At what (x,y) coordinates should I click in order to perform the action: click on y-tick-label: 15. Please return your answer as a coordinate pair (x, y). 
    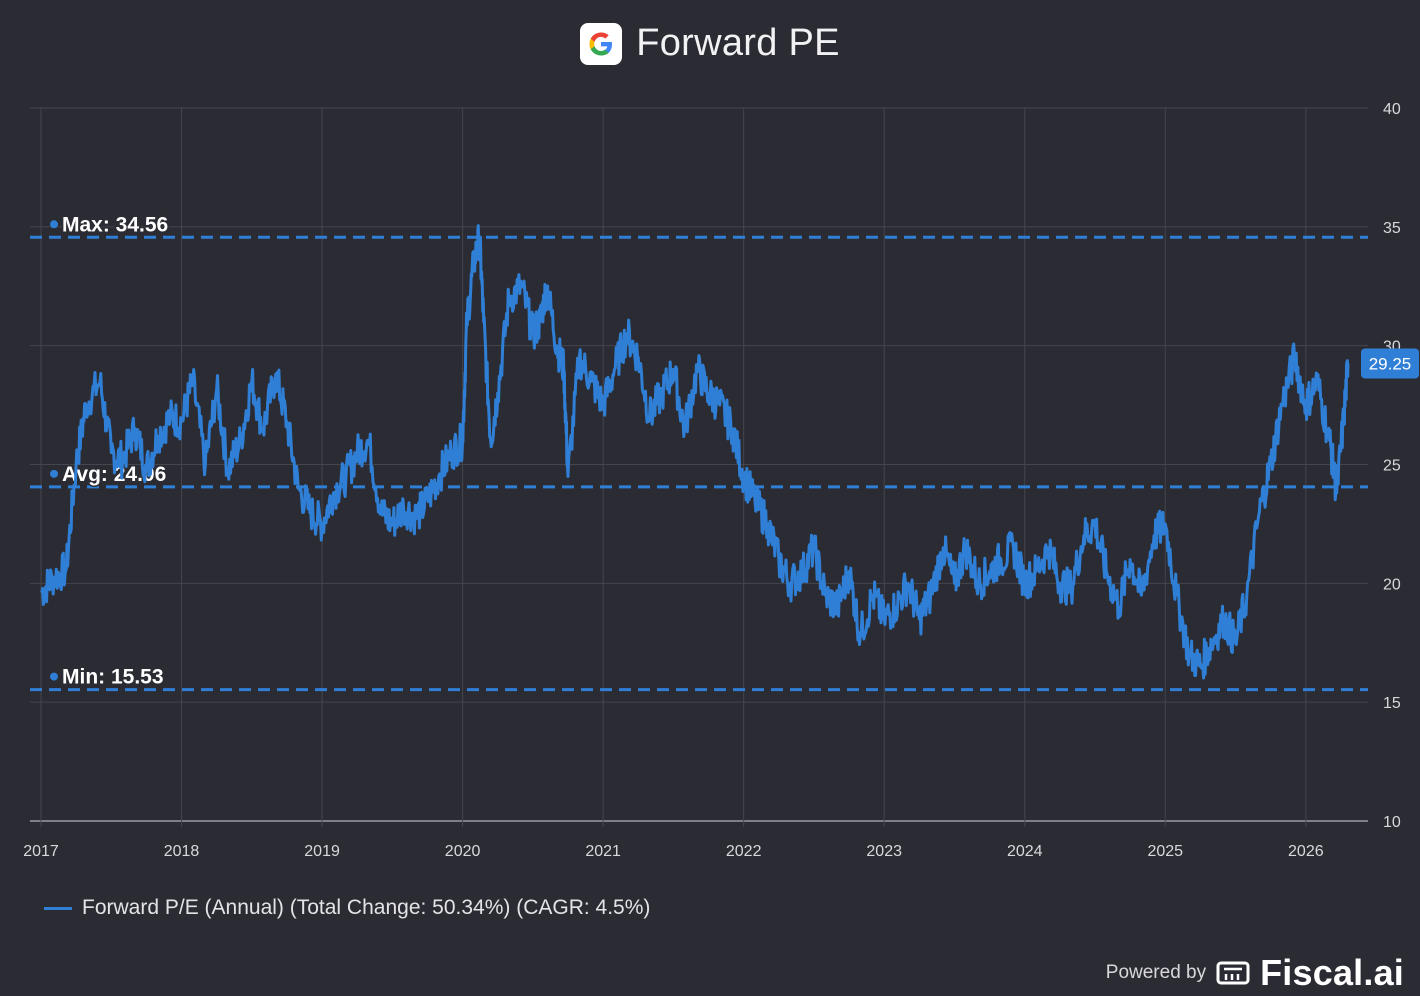
    Looking at the image, I should click on (1392, 703).